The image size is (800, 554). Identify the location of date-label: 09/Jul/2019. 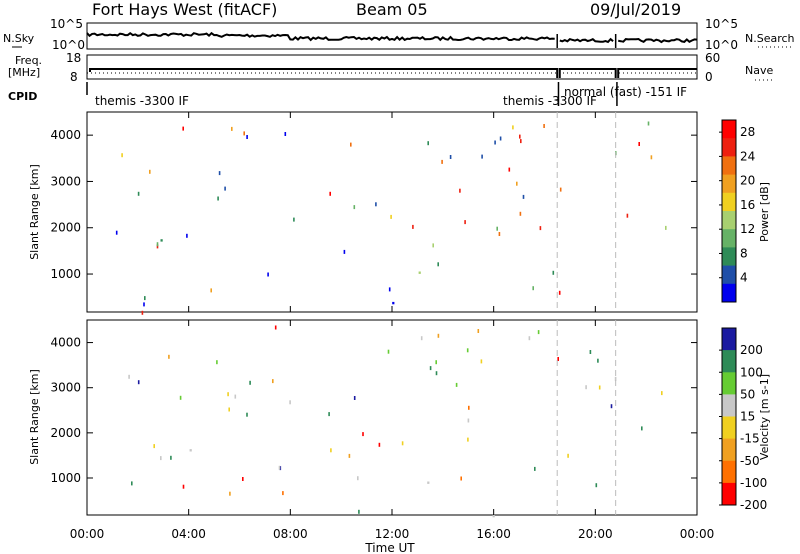
(635, 9).